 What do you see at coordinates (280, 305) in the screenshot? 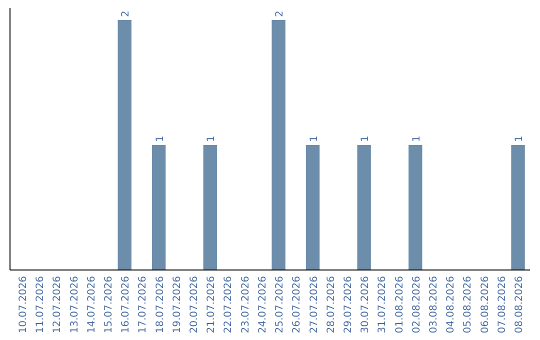
I see `x-tick-label: 25.07.2026` at bounding box center [280, 305].